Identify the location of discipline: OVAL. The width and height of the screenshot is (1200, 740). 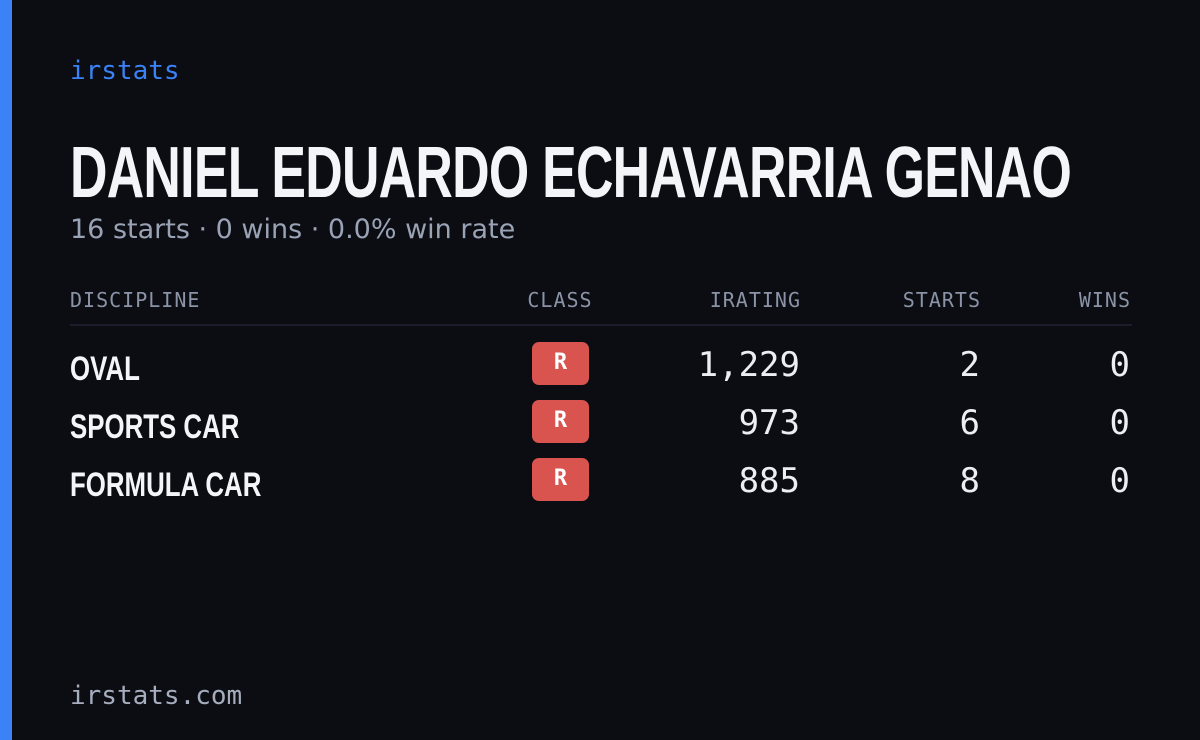
(105, 369).